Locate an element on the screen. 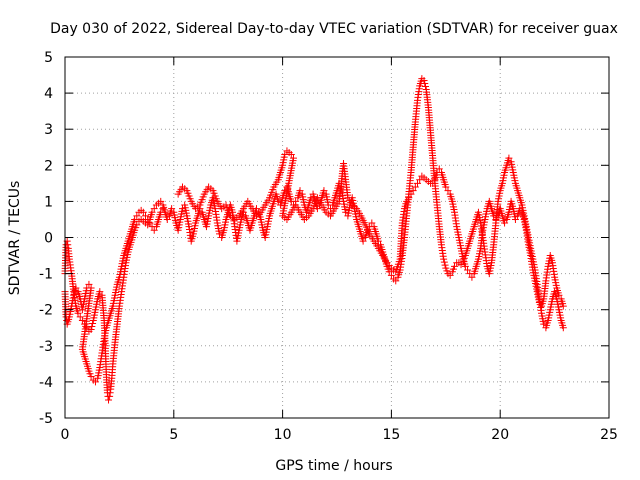 The height and width of the screenshot is (480, 640). x-tick-label: 15 is located at coordinates (391, 435).